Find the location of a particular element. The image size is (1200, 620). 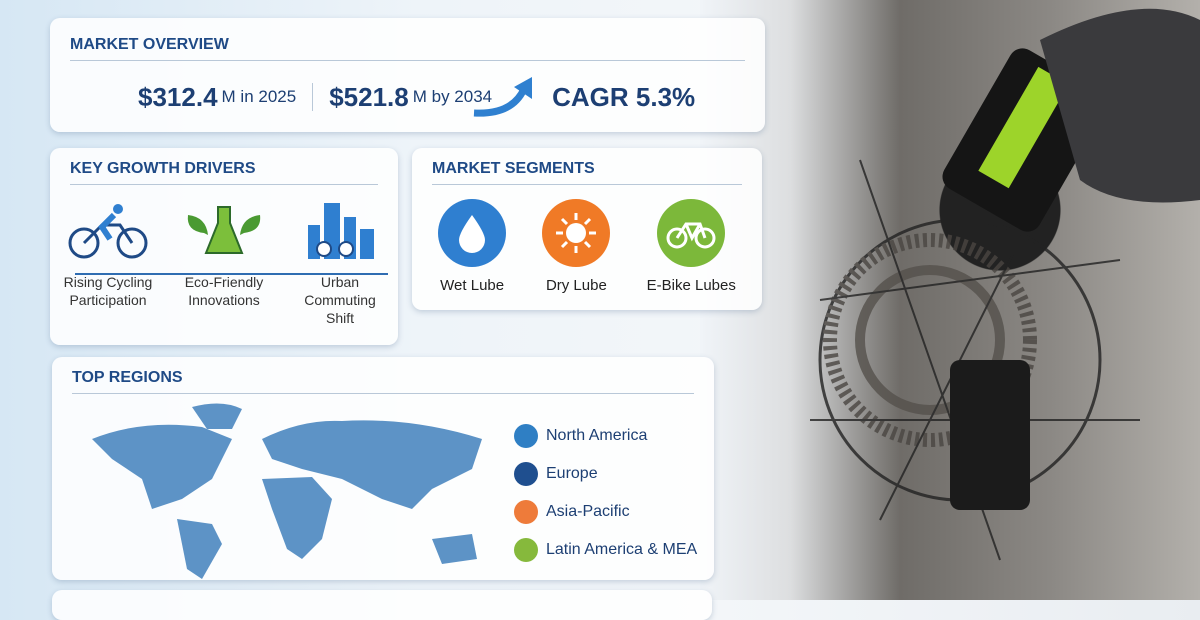

driver-label: Eco-Friendly Innovations is located at coordinates (224, 291).